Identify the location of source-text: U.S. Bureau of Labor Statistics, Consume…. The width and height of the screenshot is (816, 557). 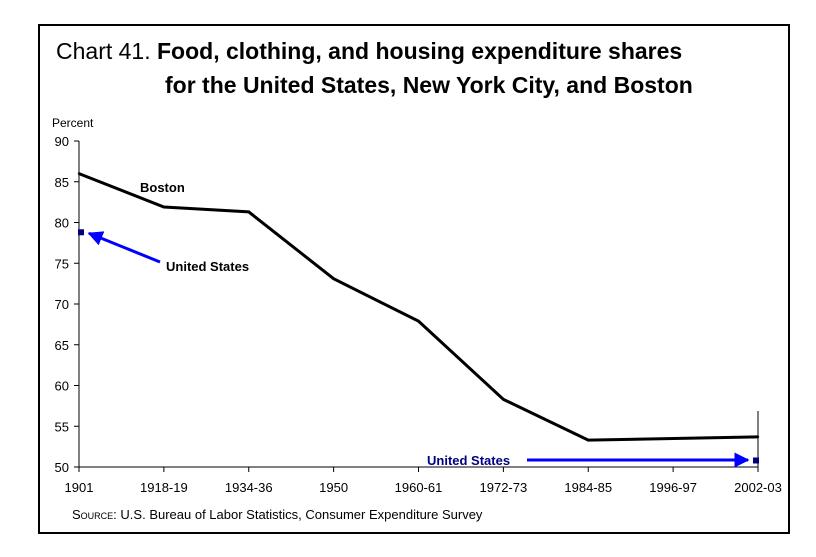
(301, 514).